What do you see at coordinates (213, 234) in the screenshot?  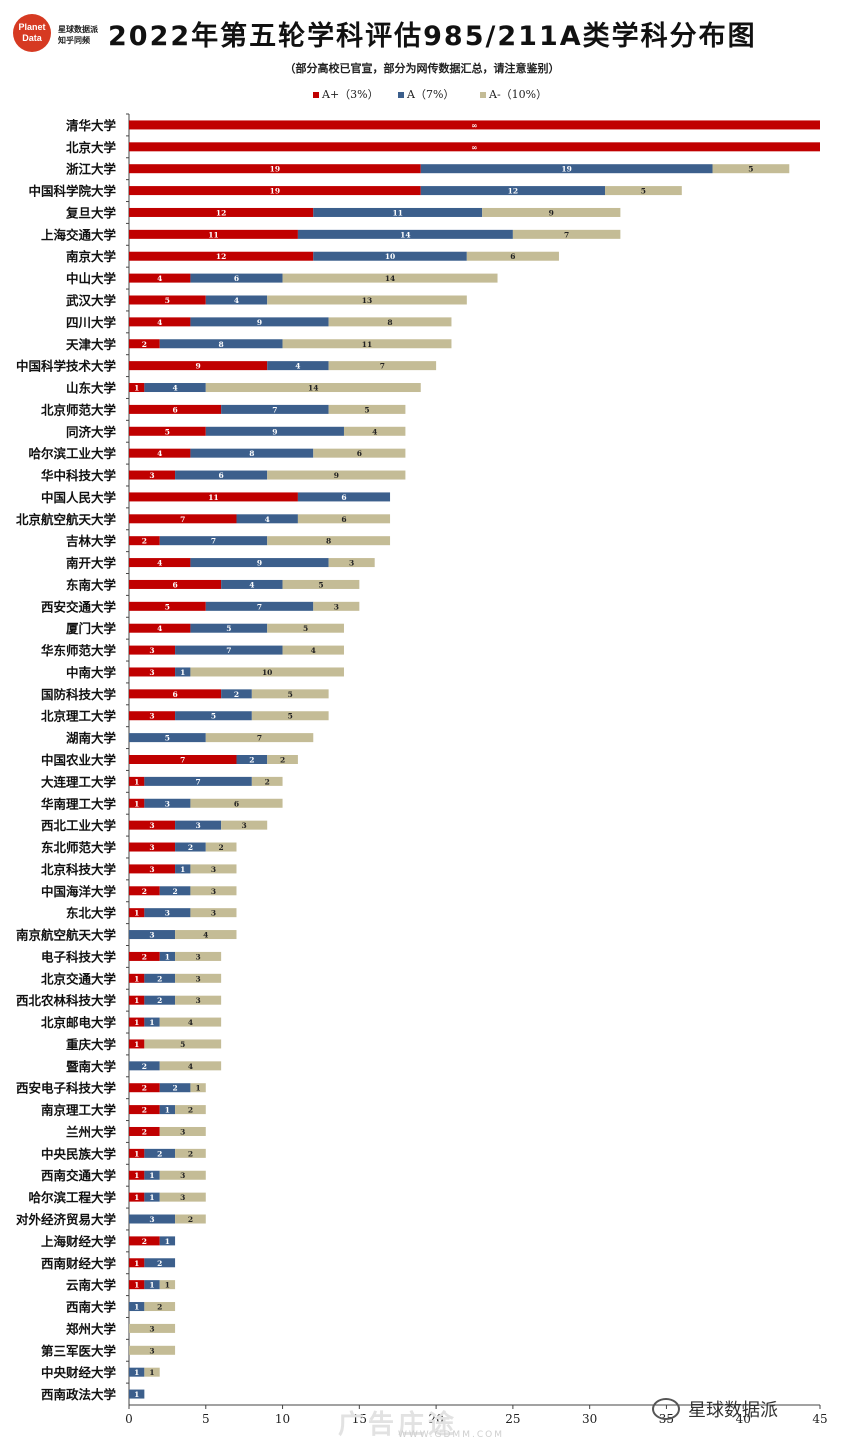 I see `data-label: 11` at bounding box center [213, 234].